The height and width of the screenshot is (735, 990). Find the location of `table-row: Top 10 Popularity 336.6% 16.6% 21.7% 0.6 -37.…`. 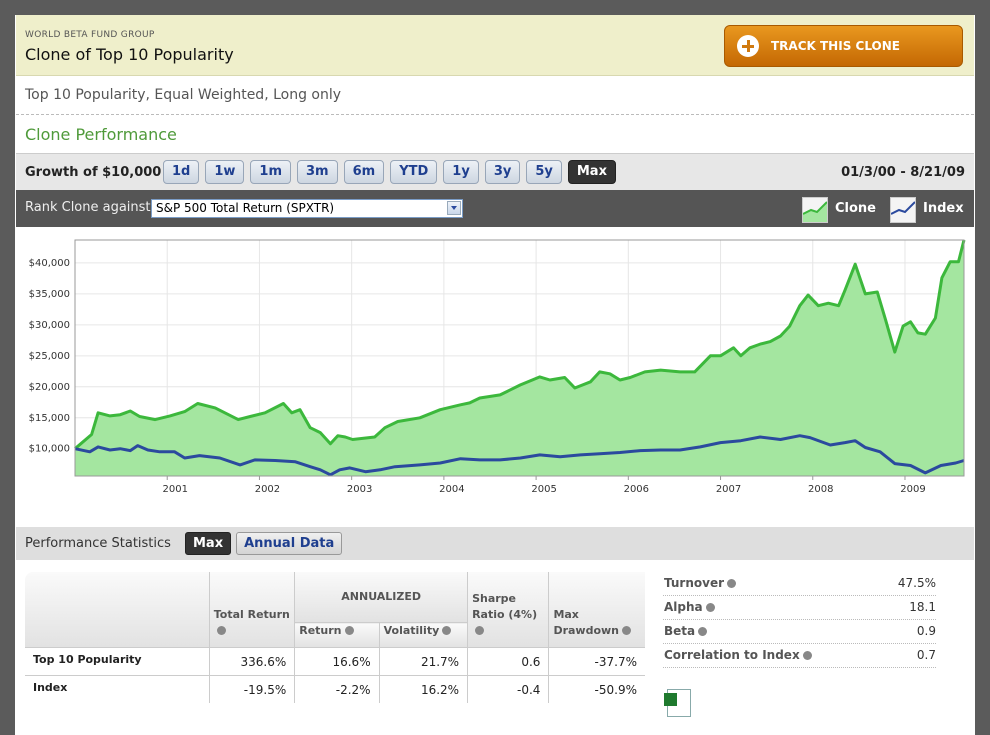

table-row: Top 10 Popularity 336.6% 16.6% 21.7% 0.6 -37.… is located at coordinates (335, 661).